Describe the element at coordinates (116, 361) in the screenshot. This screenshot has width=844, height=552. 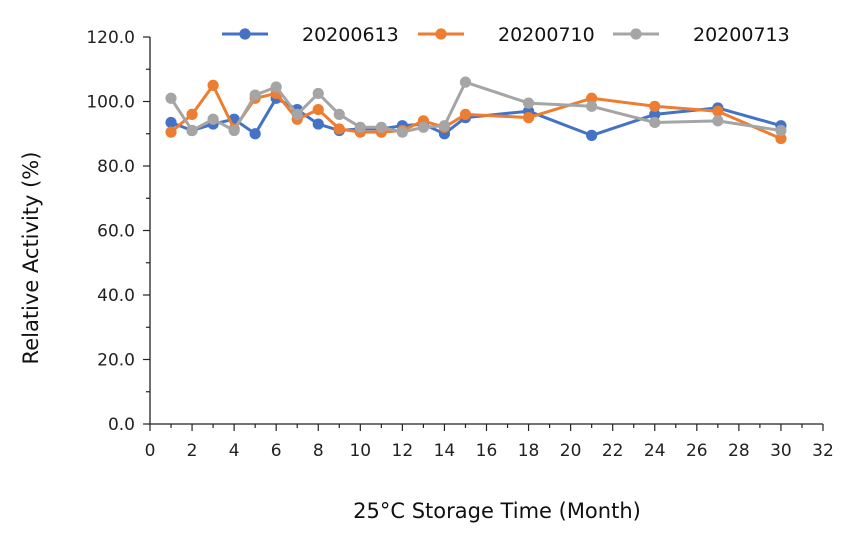
I see `y-tick-label: 20.0` at that location.